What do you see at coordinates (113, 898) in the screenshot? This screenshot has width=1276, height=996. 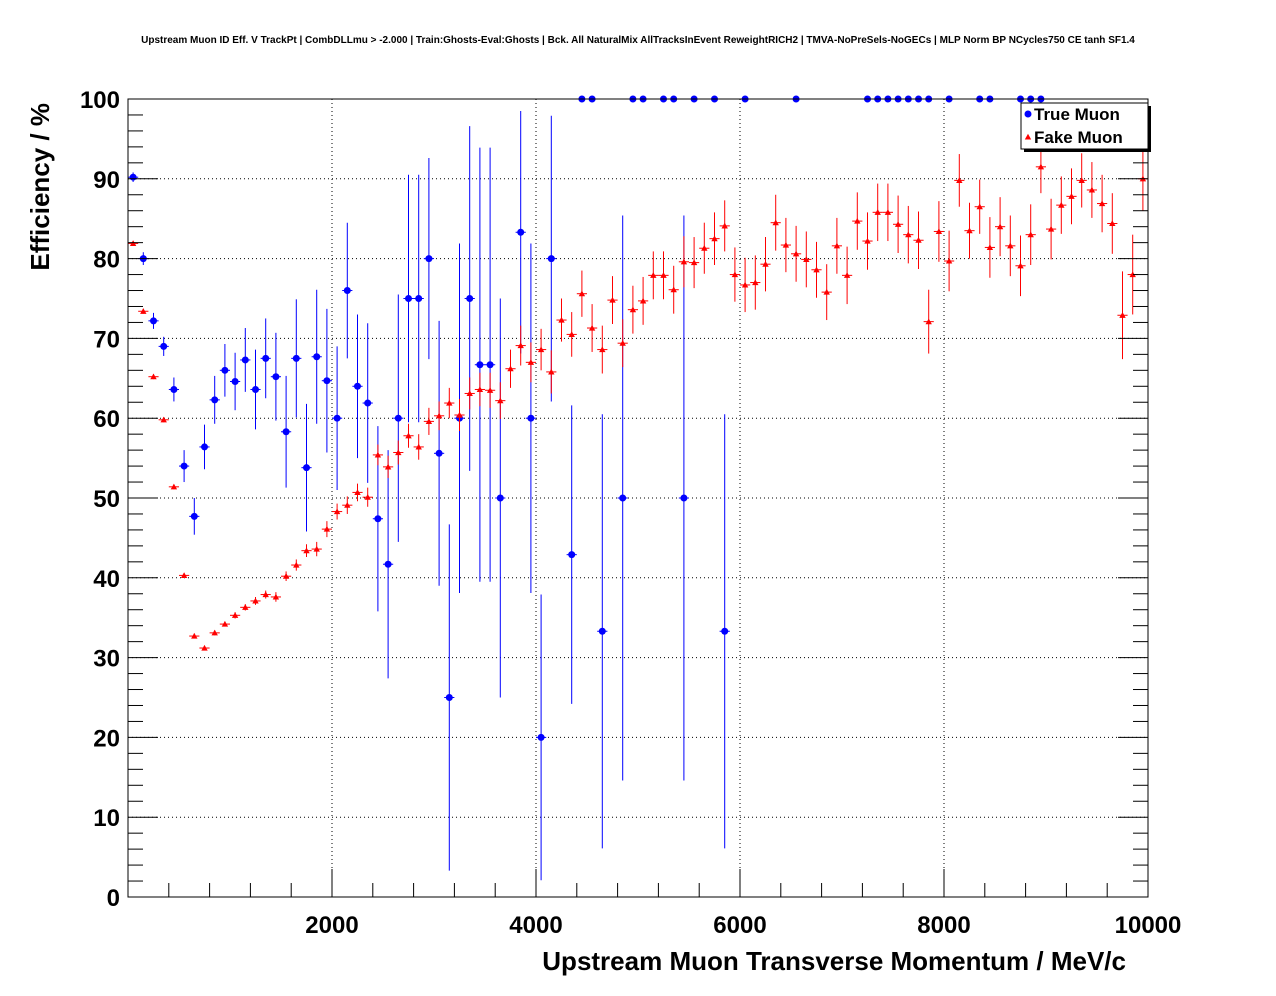 I see `y-tick-label: 0` at bounding box center [113, 898].